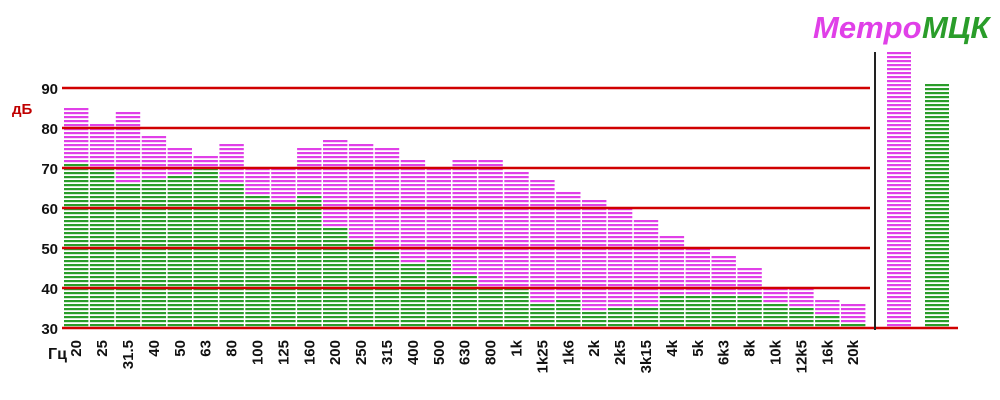 The image size is (1000, 400). What do you see at coordinates (361, 352) in the screenshot?
I see `x-tick-label: 250` at bounding box center [361, 352].